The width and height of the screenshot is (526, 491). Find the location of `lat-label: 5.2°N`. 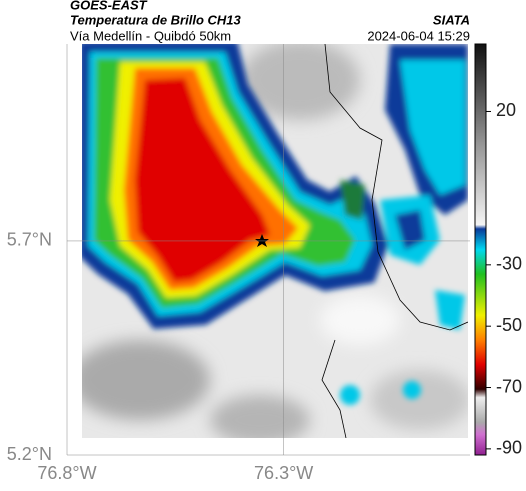

lat-label: 5.2°N is located at coordinates (29, 454).